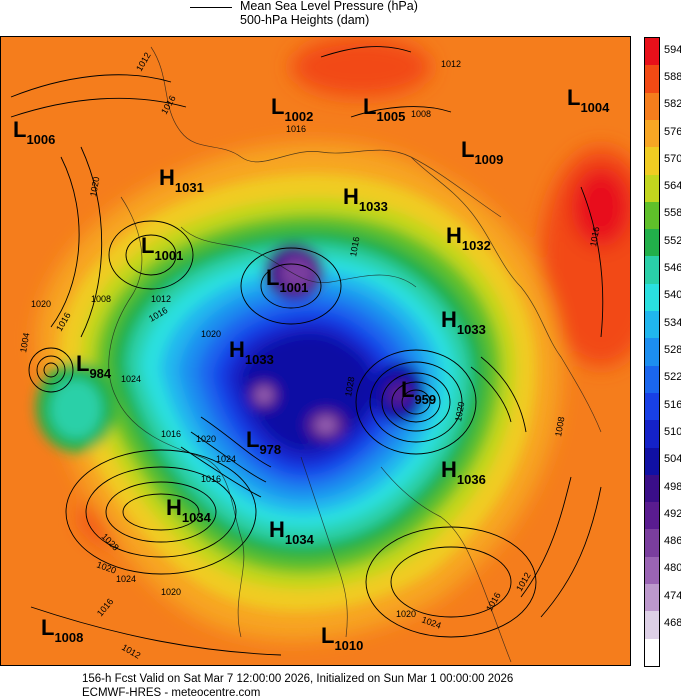 This screenshot has height=700, width=681. Describe the element at coordinates (506, 294) in the screenshot. I see `coastline-east` at that location.